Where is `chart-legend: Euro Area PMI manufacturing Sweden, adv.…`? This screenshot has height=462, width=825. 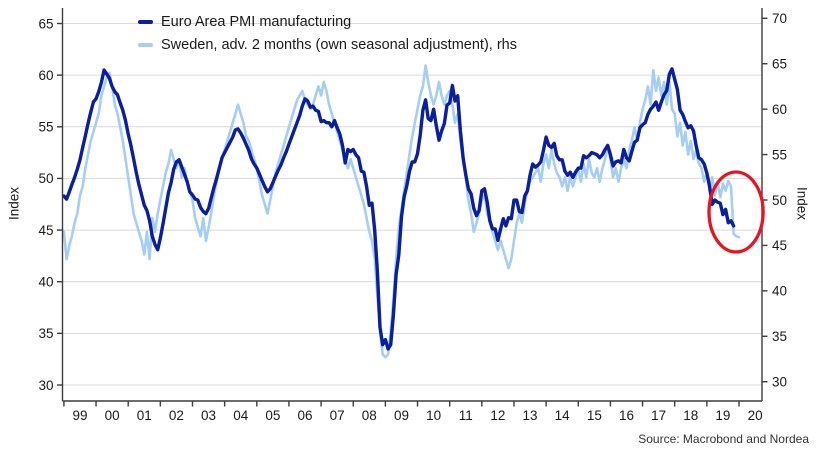 chart-legend: Euro Area PMI manufacturing Sweden, adv.… is located at coordinates (327, 33).